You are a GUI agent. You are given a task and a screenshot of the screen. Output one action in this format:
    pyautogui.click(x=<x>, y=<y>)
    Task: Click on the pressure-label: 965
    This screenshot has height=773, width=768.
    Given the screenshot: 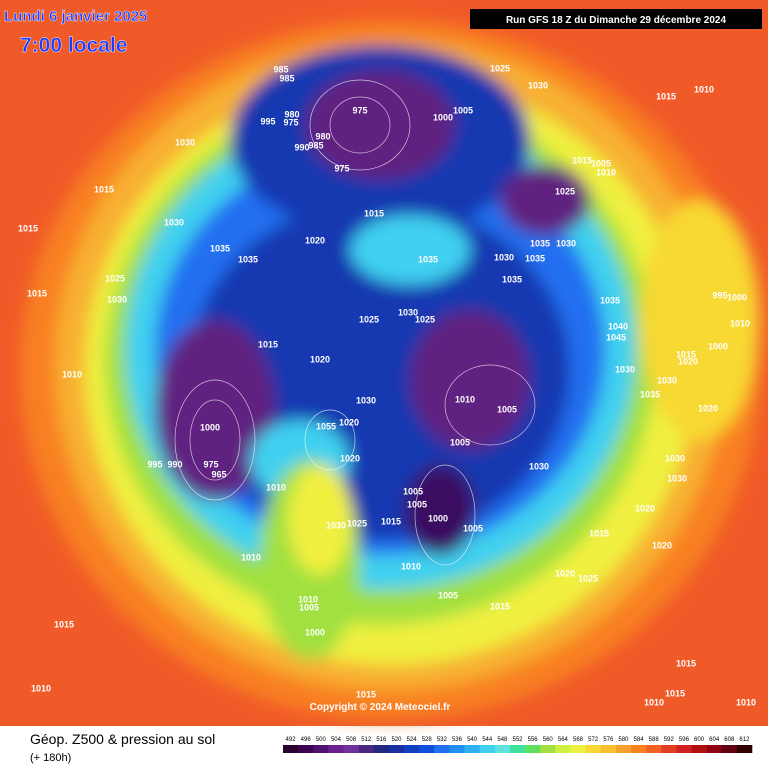 What is the action you would take?
    pyautogui.click(x=218, y=474)
    